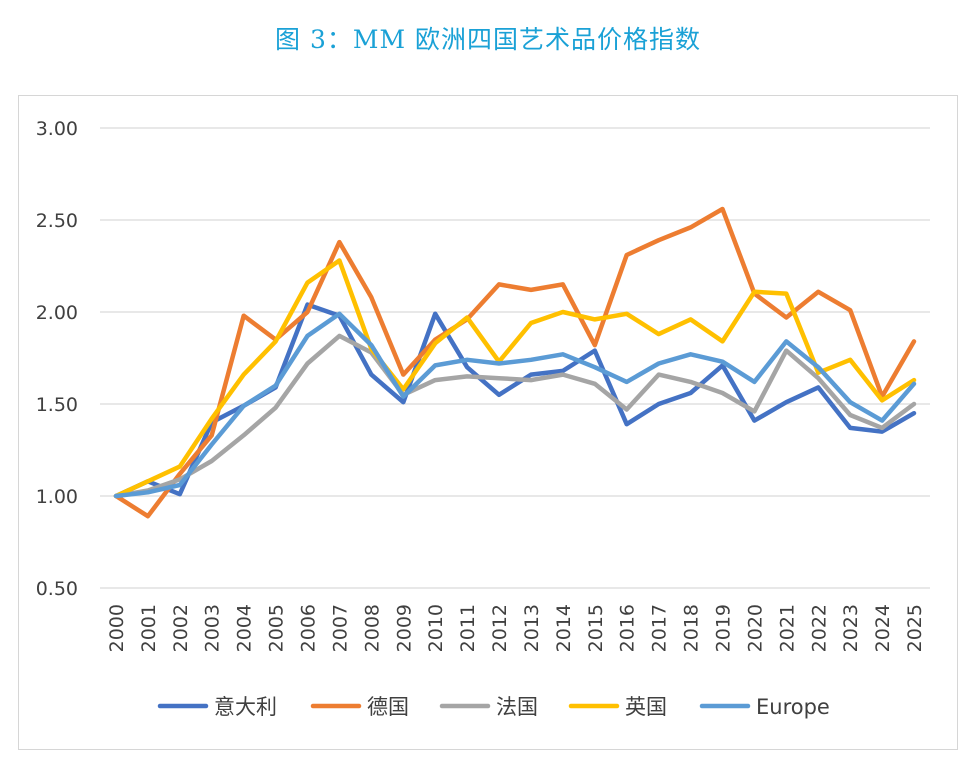 Image resolution: width=976 pixels, height=766 pixels. Describe the element at coordinates (57, 497) in the screenshot. I see `y-tick-label: 1.00` at that location.